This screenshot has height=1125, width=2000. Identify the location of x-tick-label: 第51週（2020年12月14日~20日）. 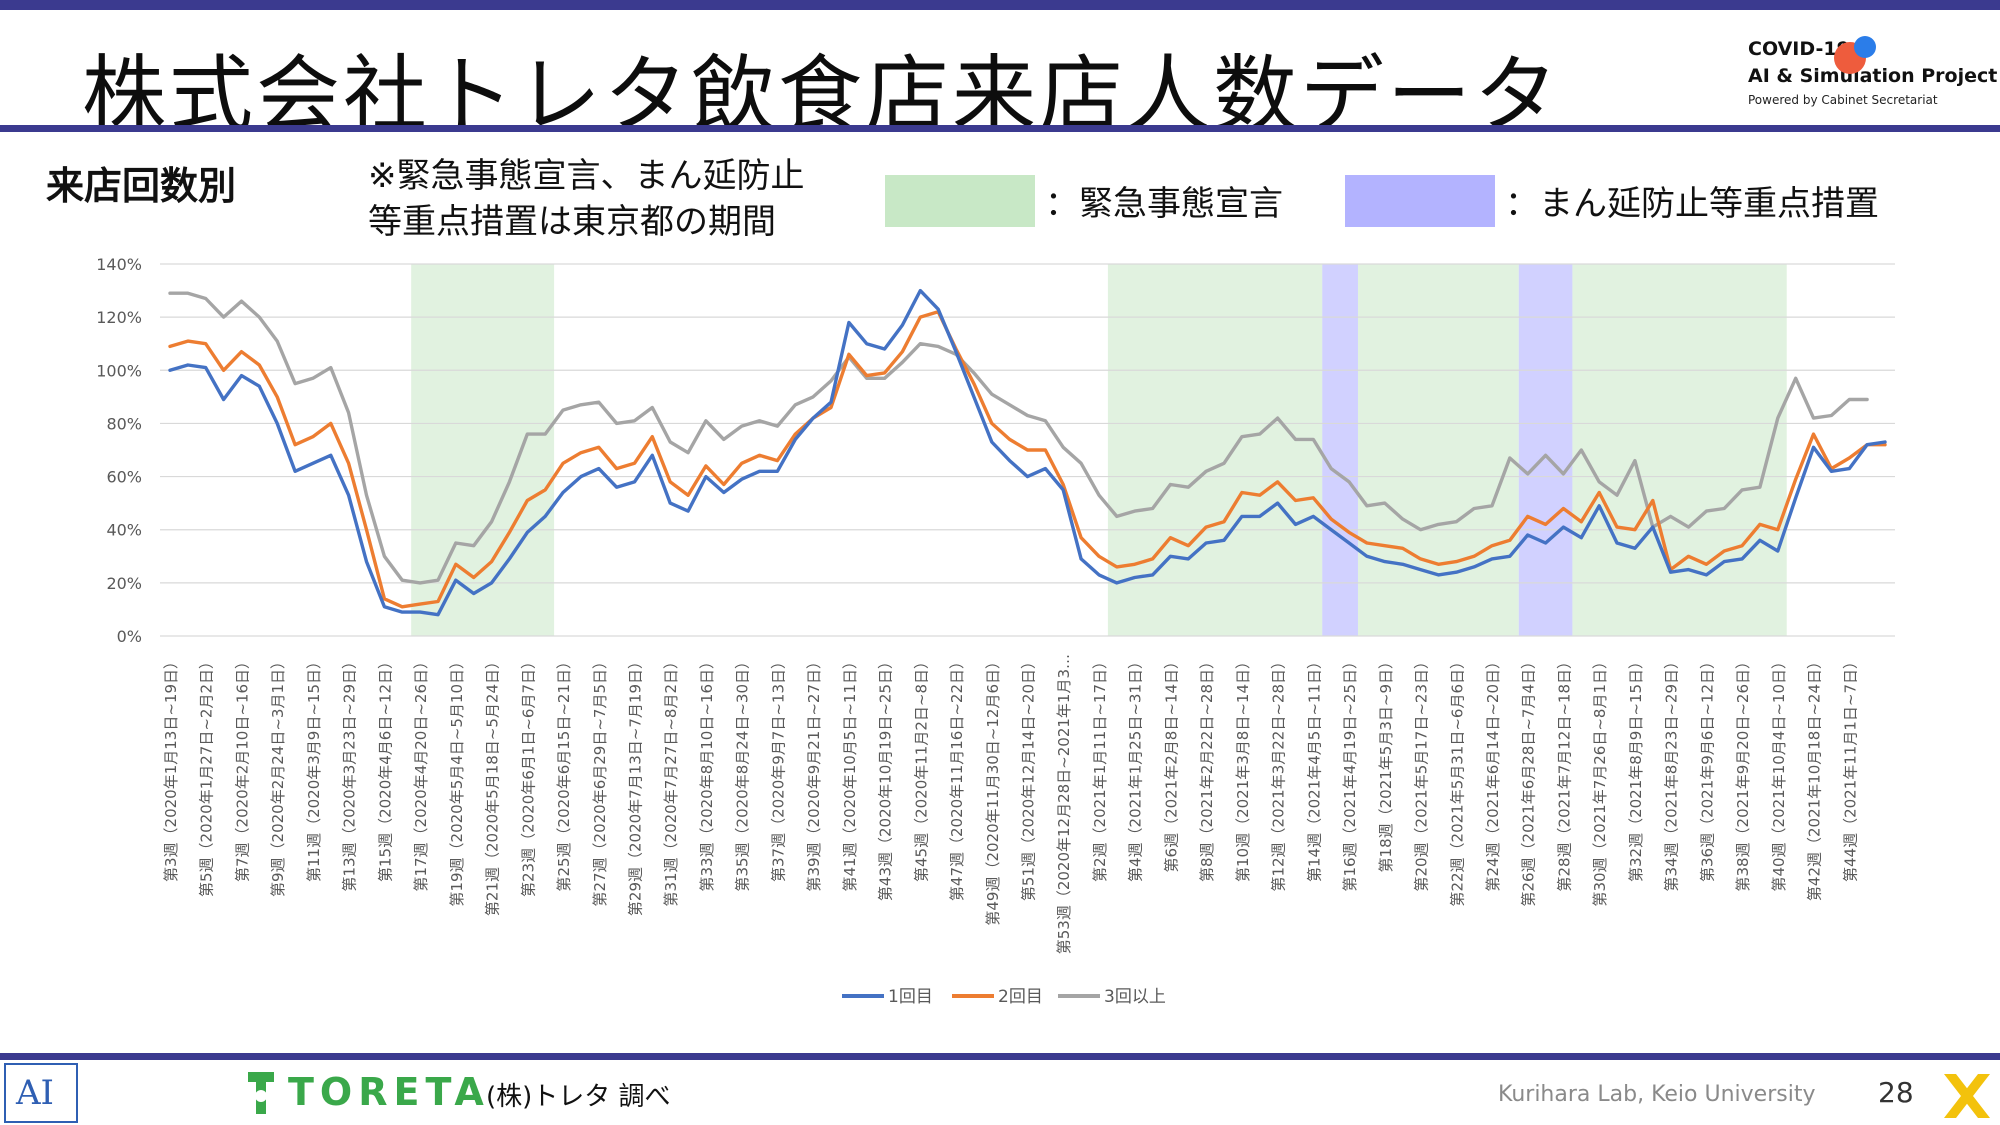
(1029, 777).